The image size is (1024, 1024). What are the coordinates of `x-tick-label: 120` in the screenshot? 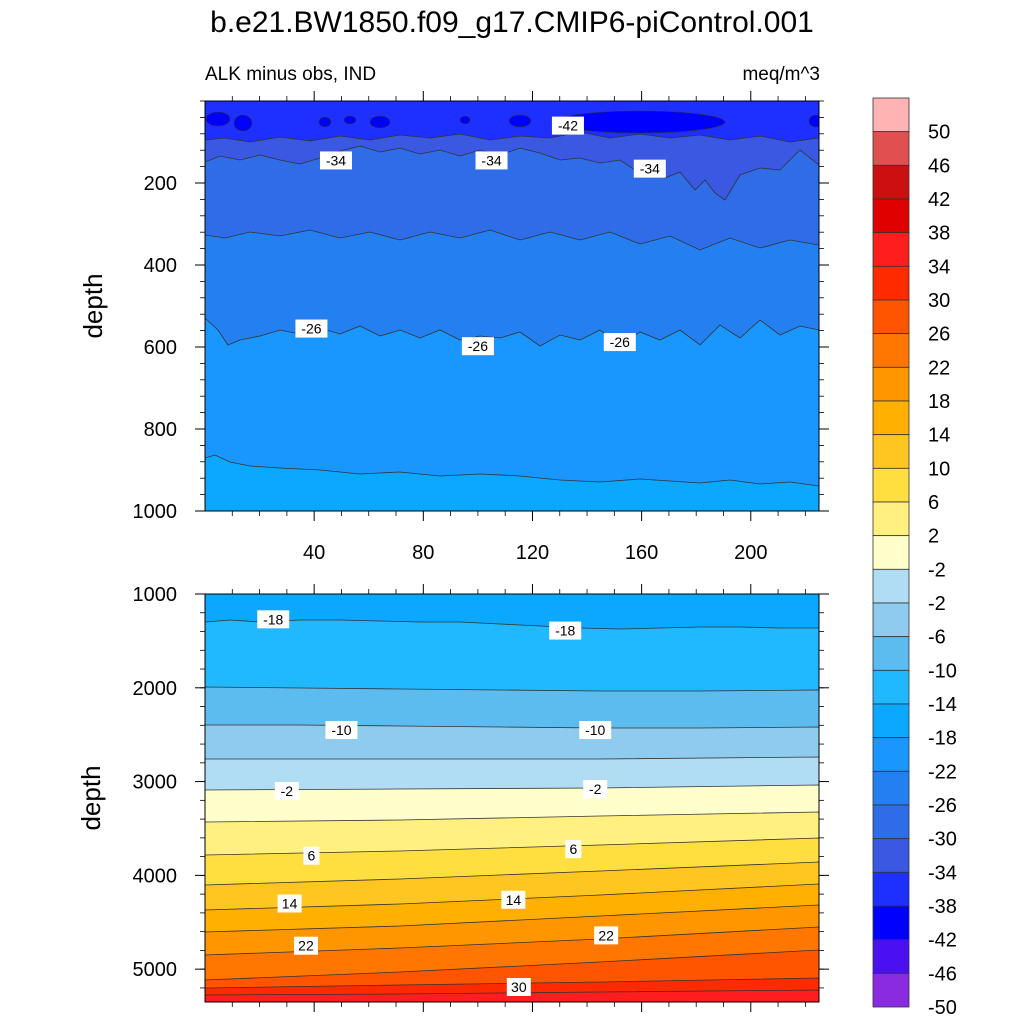 It's located at (532, 553).